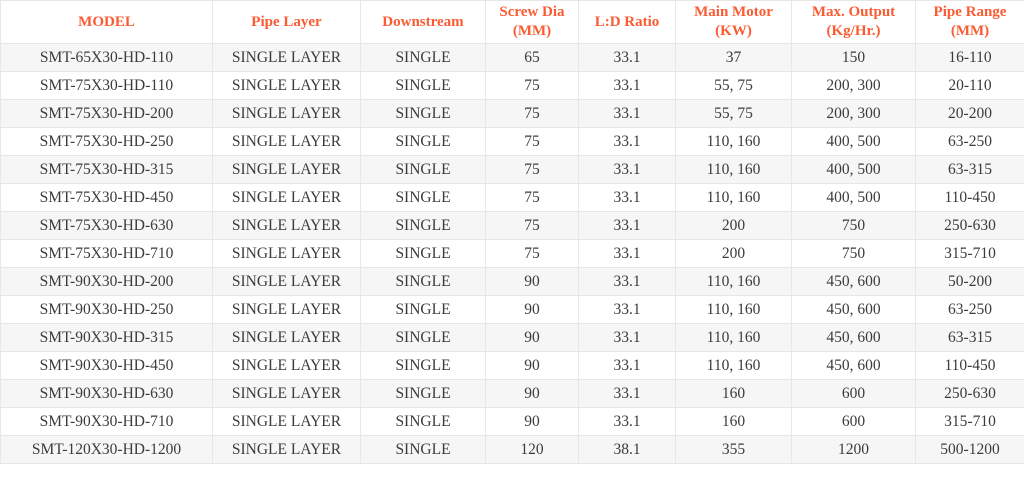 The height and width of the screenshot is (479, 1024). I want to click on table-cell-model: SMT-120X30-HD-1200, so click(106, 449).